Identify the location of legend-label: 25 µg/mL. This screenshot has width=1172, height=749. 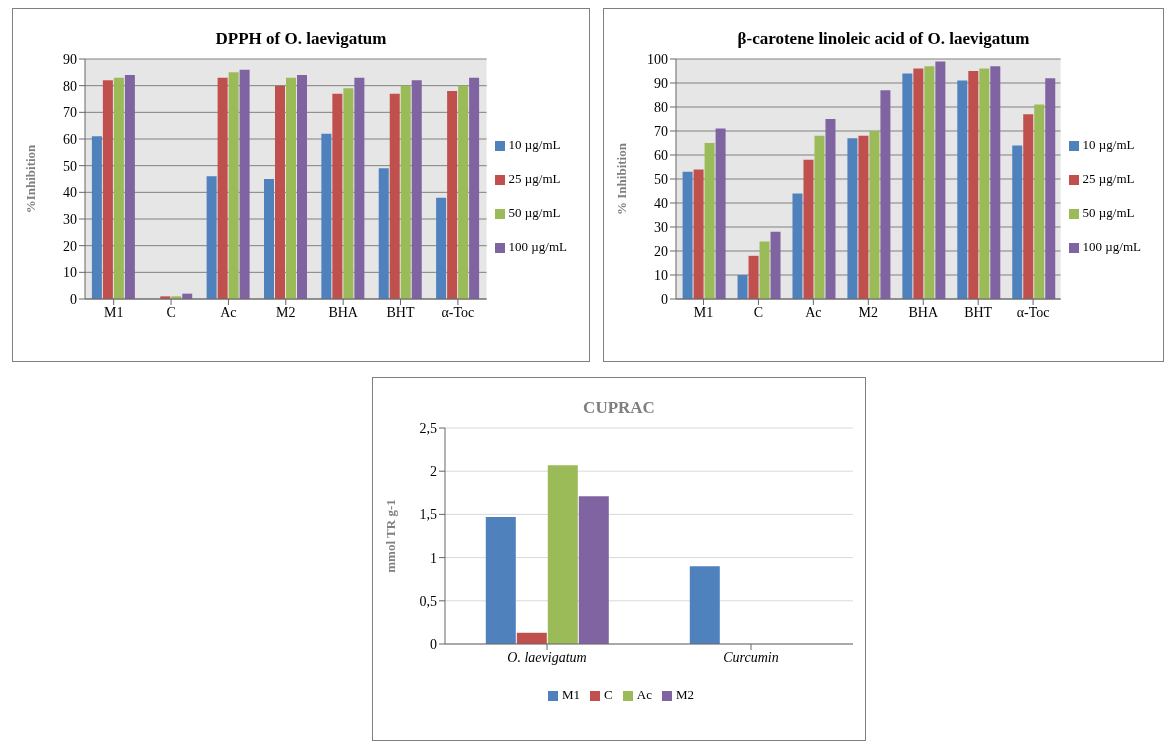
(534, 178).